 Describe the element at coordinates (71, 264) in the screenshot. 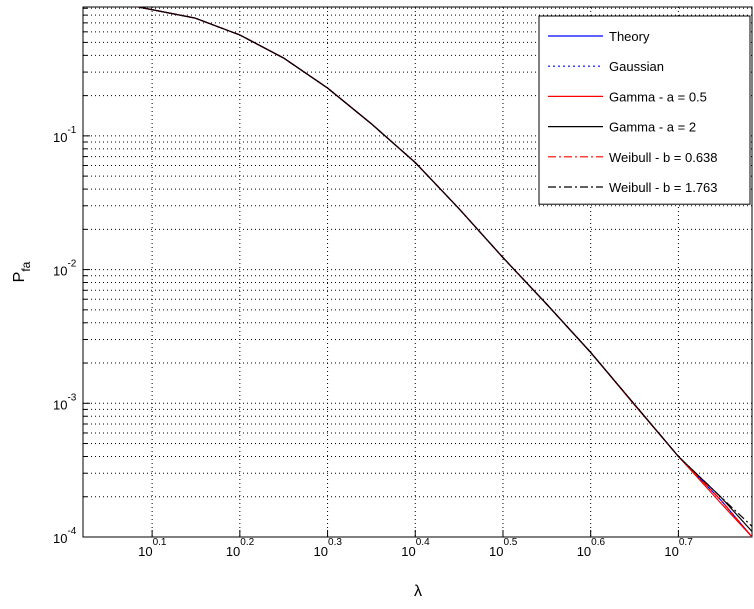

I see `y-tick-exponent: -2` at that location.